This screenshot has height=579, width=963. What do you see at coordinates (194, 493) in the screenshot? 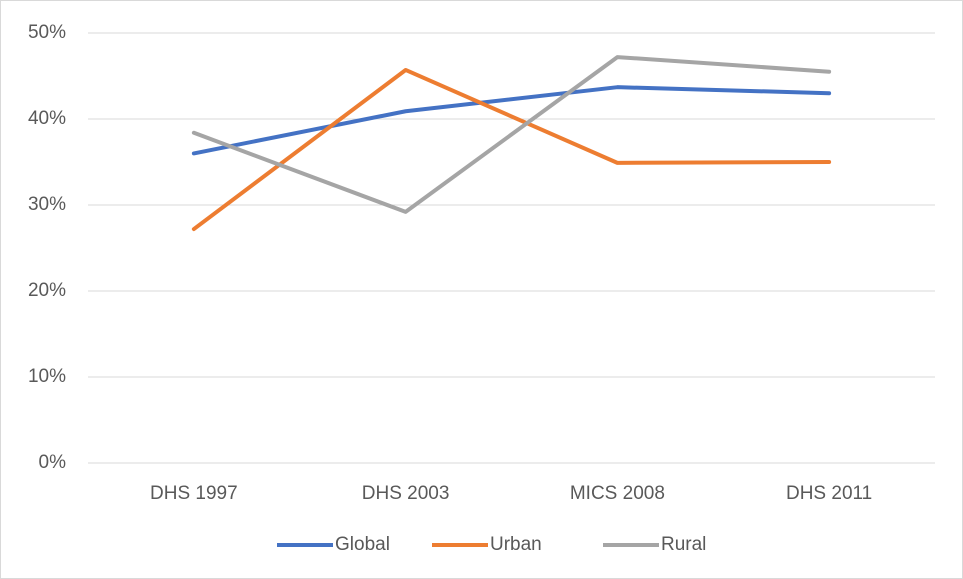
I see `x-tick-label: DHS 1997` at bounding box center [194, 493].